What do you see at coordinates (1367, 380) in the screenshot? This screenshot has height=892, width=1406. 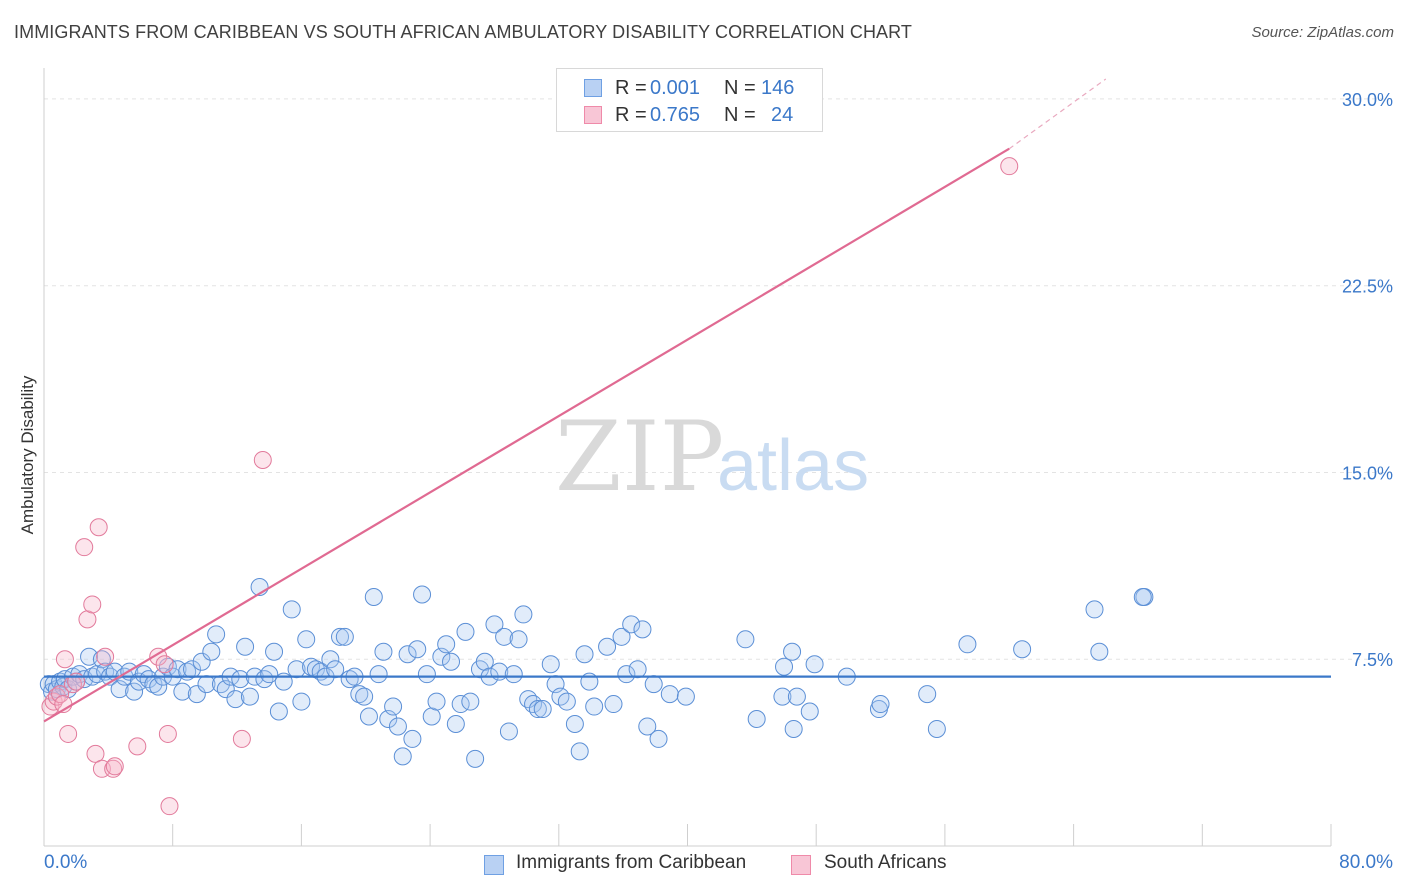 I see `y-tick-labels: 7.5% 15.0% 22.5% 30.0%` at bounding box center [1367, 380].